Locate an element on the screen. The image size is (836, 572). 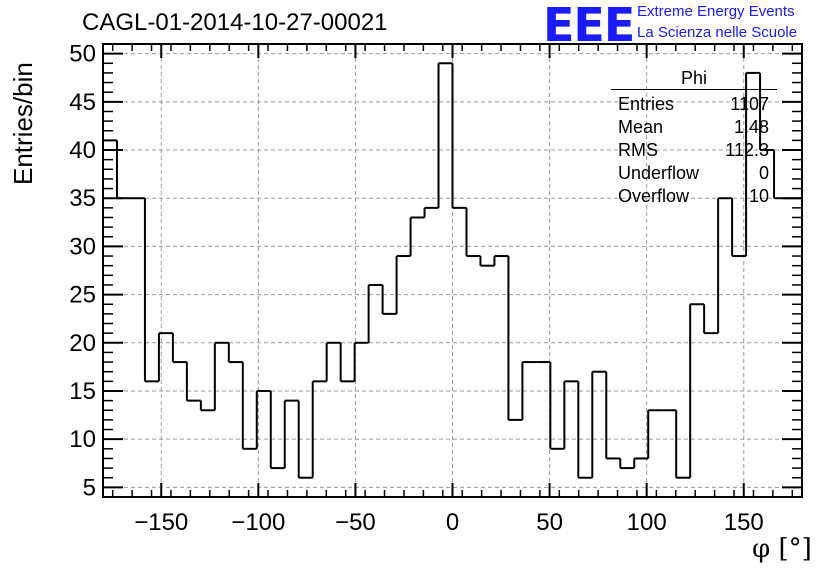
y-tick-label: 50 is located at coordinates (82, 54).